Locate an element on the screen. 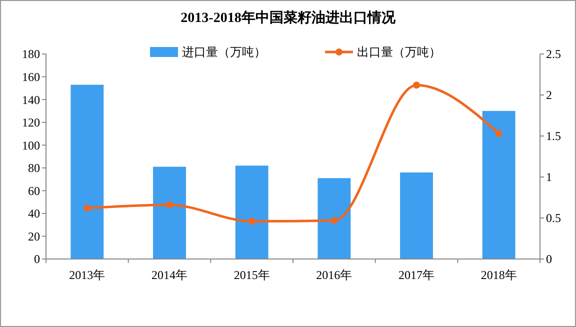 The width and height of the screenshot is (576, 327). y-tick-label: 0 is located at coordinates (37, 259).